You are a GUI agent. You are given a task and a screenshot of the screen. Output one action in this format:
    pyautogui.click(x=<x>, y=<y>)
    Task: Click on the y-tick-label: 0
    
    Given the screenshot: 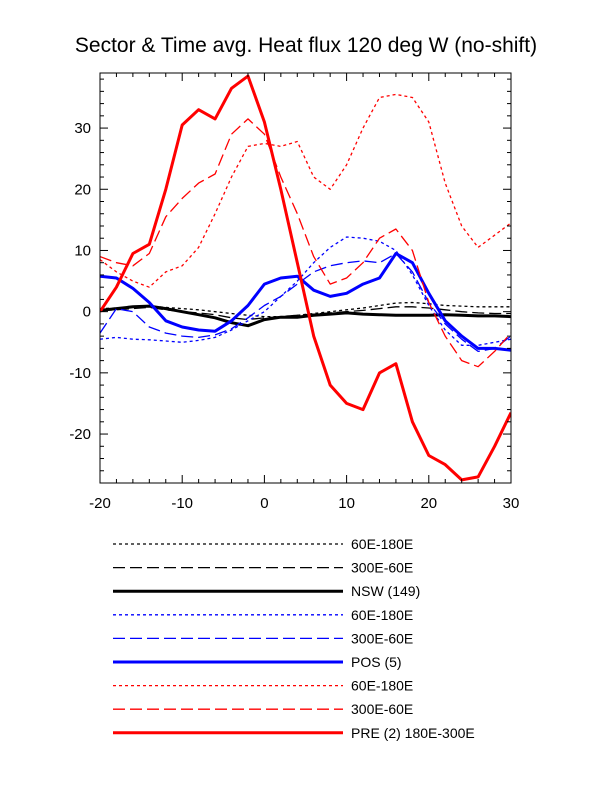 What is the action you would take?
    pyautogui.click(x=87, y=312)
    